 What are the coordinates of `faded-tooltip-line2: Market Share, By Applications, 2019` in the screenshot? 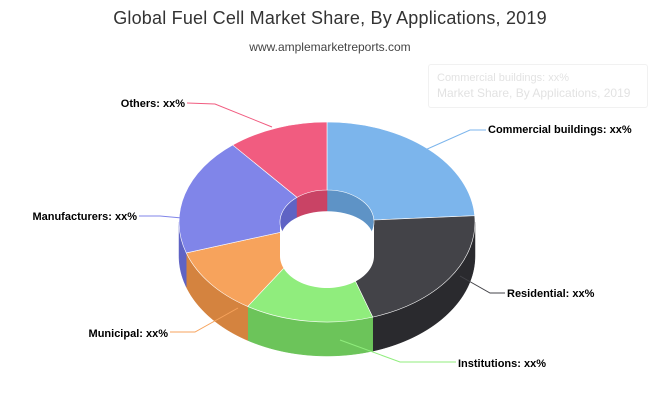 It's located at (534, 93).